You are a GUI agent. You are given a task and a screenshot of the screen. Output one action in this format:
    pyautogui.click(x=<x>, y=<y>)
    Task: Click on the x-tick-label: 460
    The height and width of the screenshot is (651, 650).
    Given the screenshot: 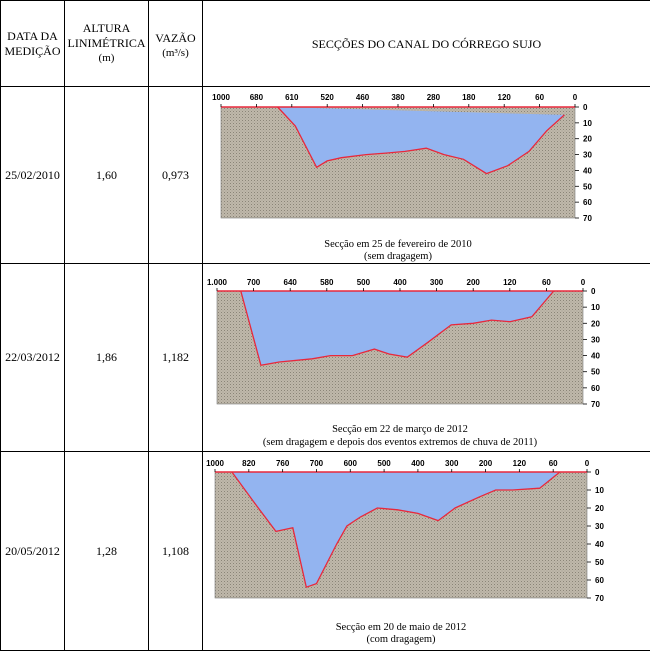 What is the action you would take?
    pyautogui.click(x=363, y=97)
    